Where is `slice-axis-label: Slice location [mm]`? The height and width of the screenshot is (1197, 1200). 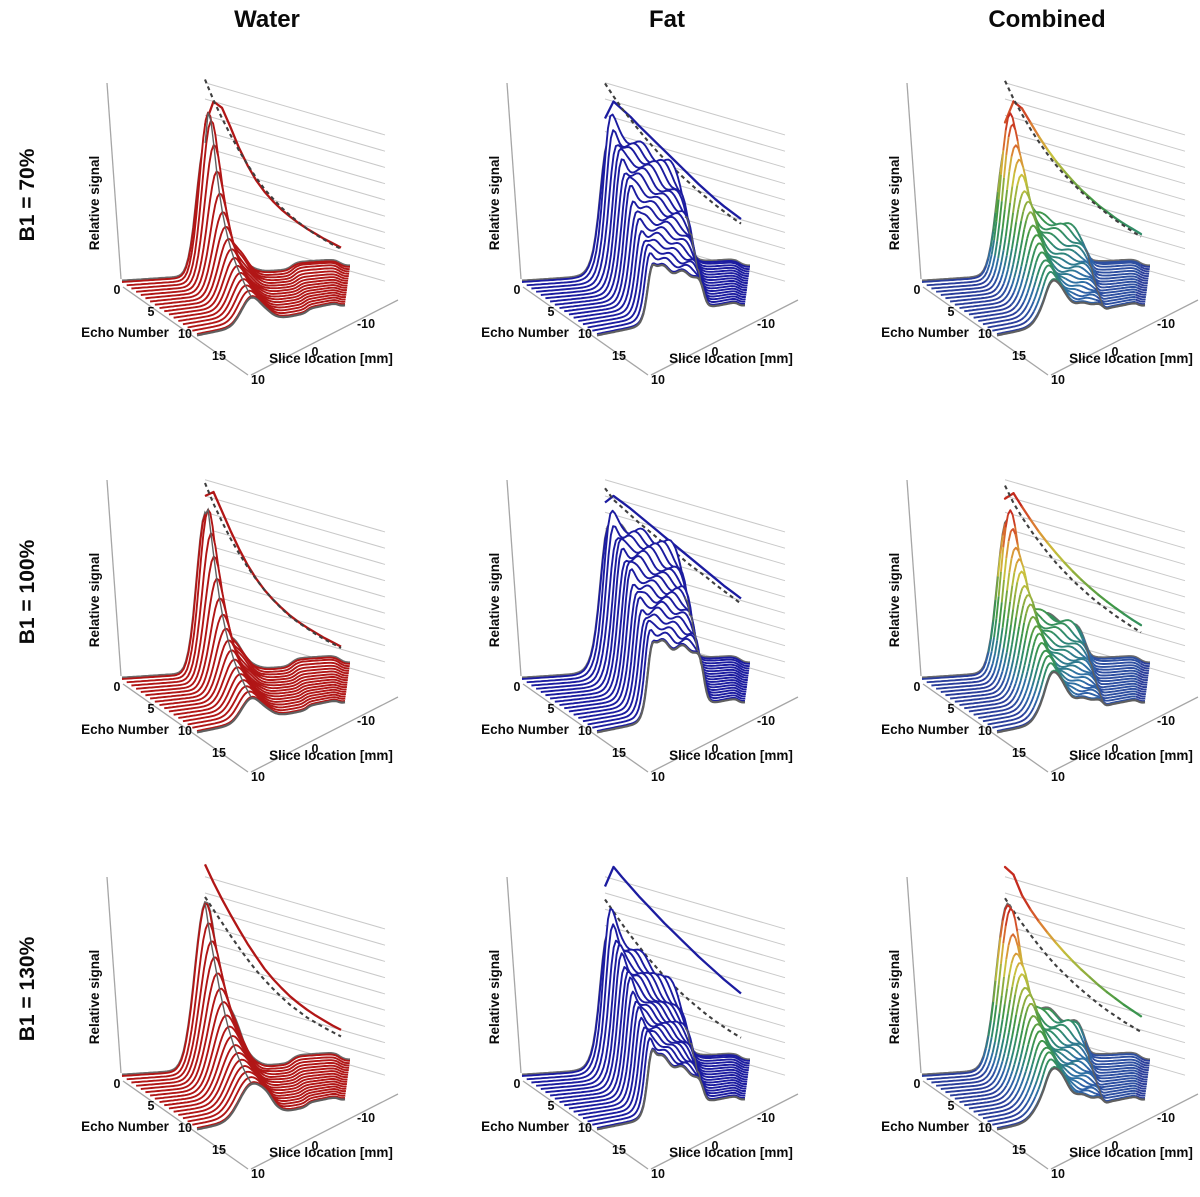
slice-axis-label: Slice location [mm] is located at coordinates (731, 1152).